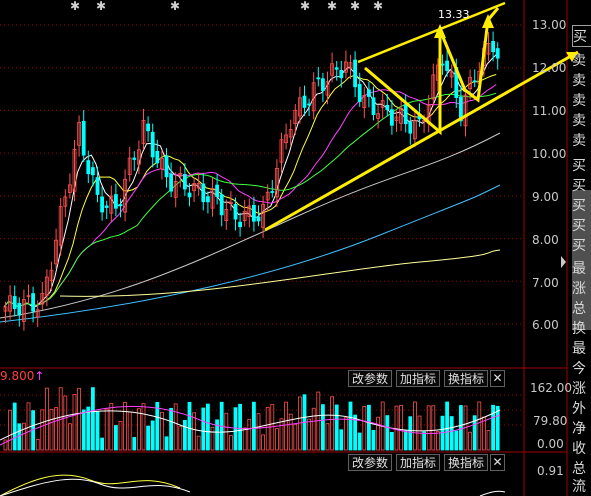 Image resolution: width=591 pixels, height=496 pixels. I want to click on macd-tick: 0.91, so click(550, 471).